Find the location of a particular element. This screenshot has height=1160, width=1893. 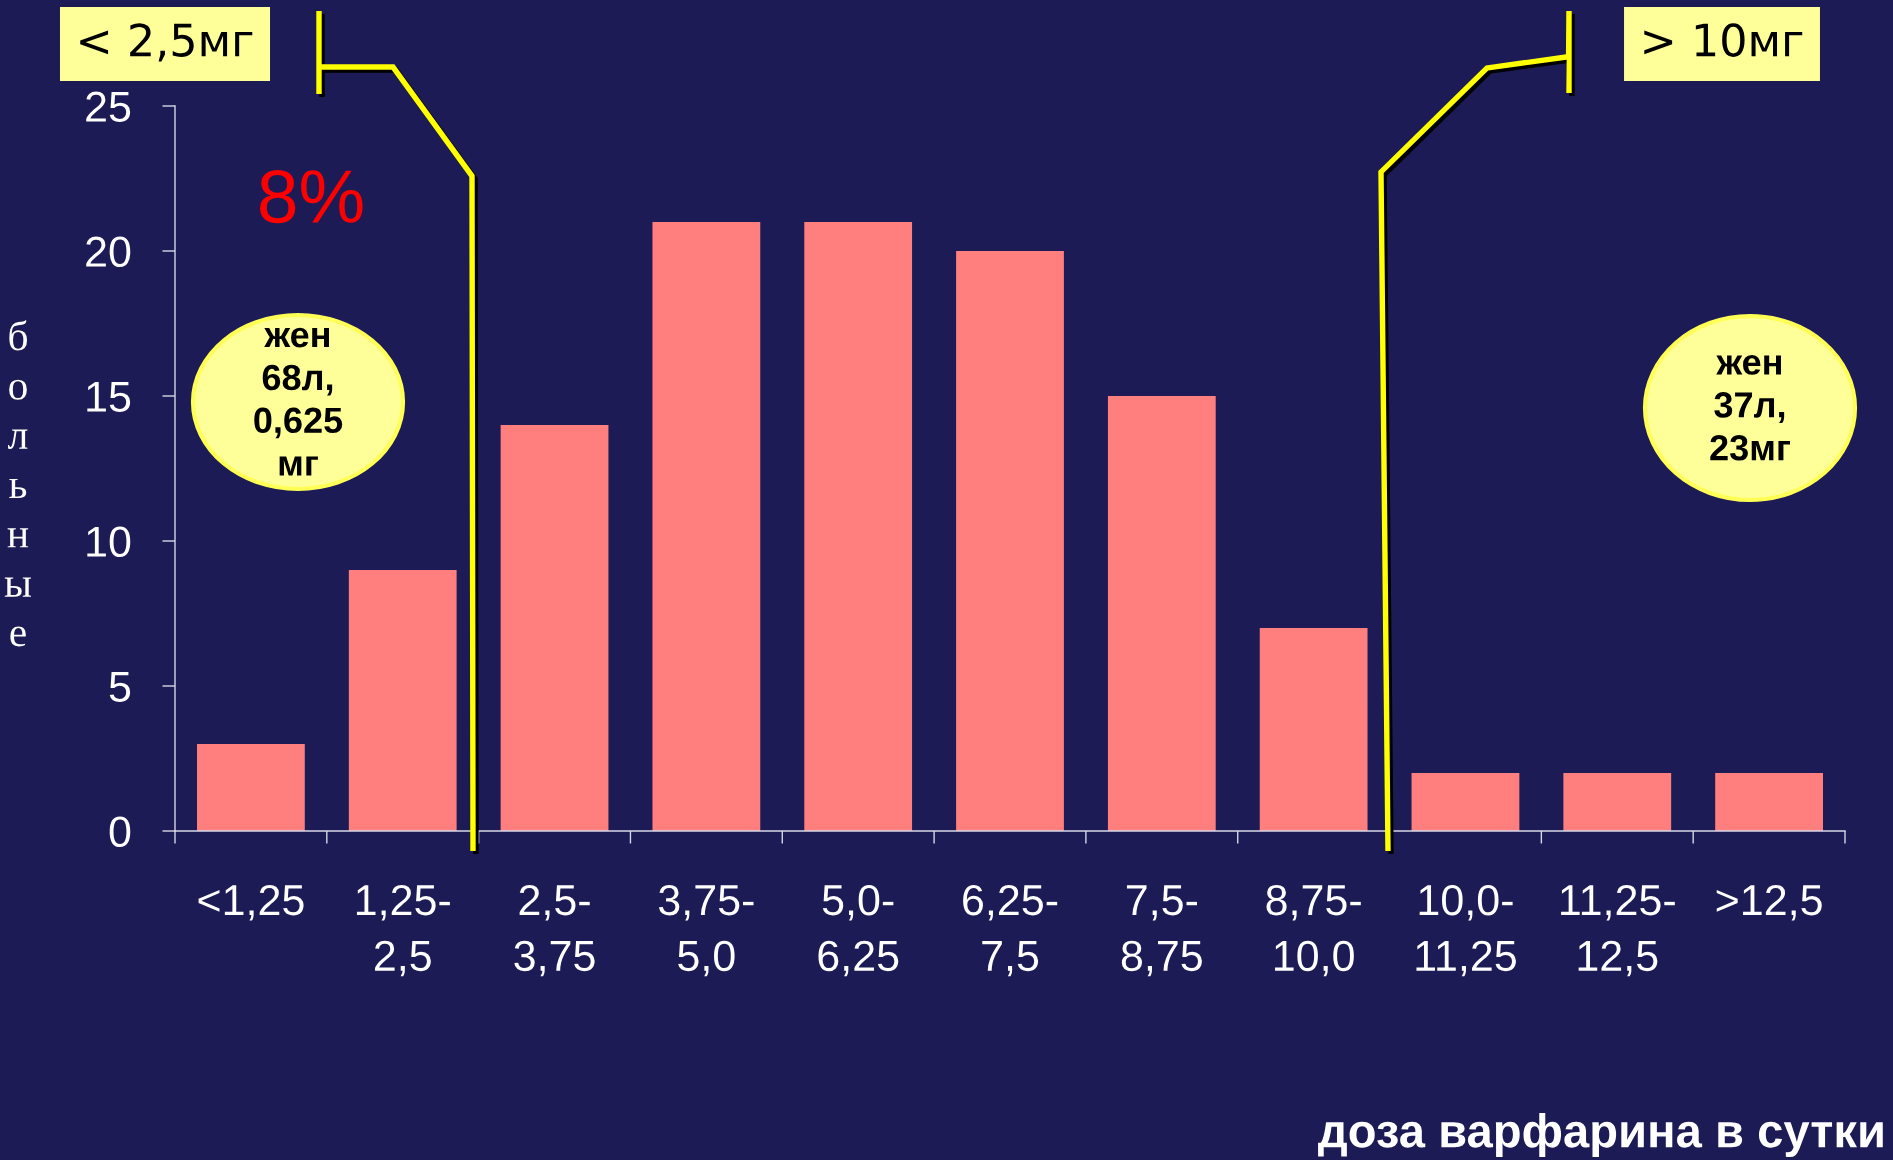

y-tick-label: 10 is located at coordinates (109, 542).